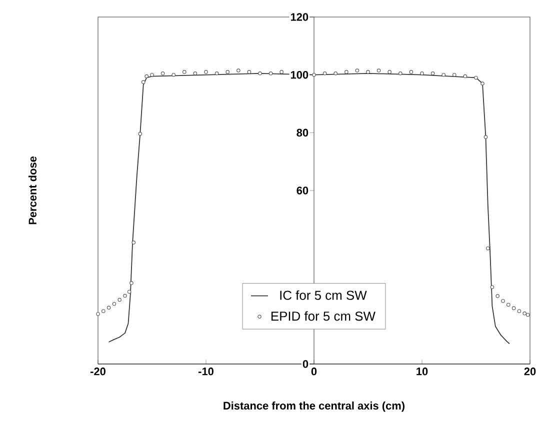 This screenshot has height=445, width=538. Describe the element at coordinates (314, 407) in the screenshot. I see `x-axis-title: Distance from the central axis (cm)` at that location.